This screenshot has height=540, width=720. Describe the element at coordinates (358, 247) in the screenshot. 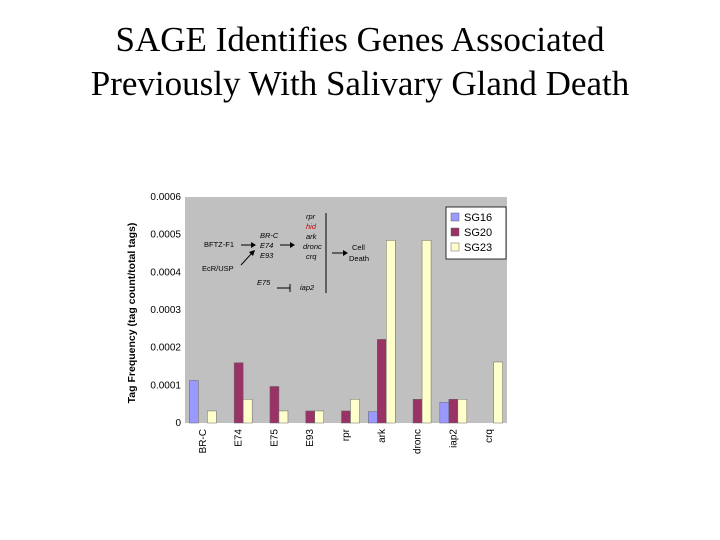

I see `pathway-cell-death-line-1: Cell` at that location.